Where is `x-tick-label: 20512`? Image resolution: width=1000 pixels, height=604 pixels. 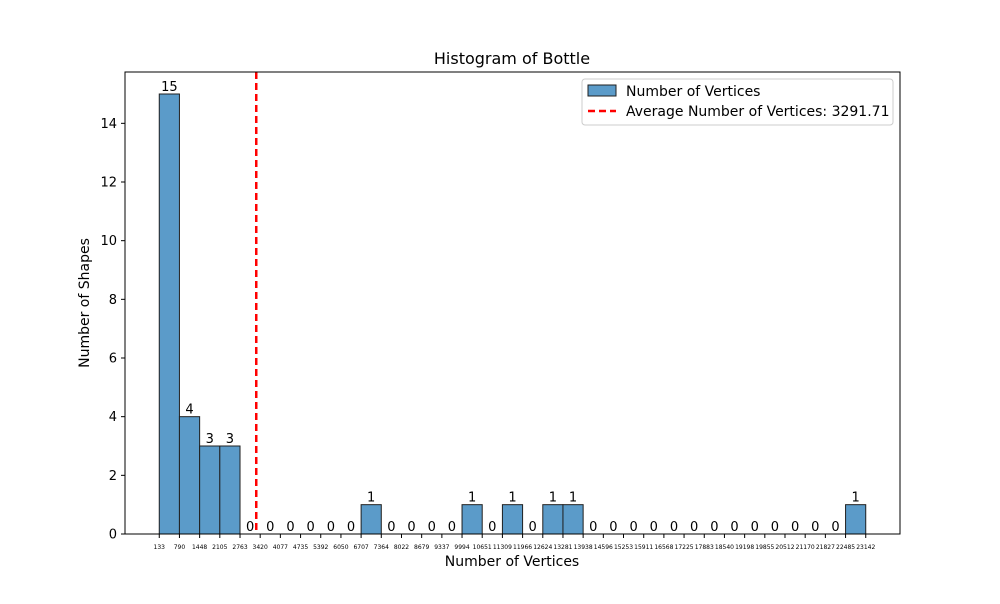
x-tick-label: 20512 is located at coordinates (784, 547).